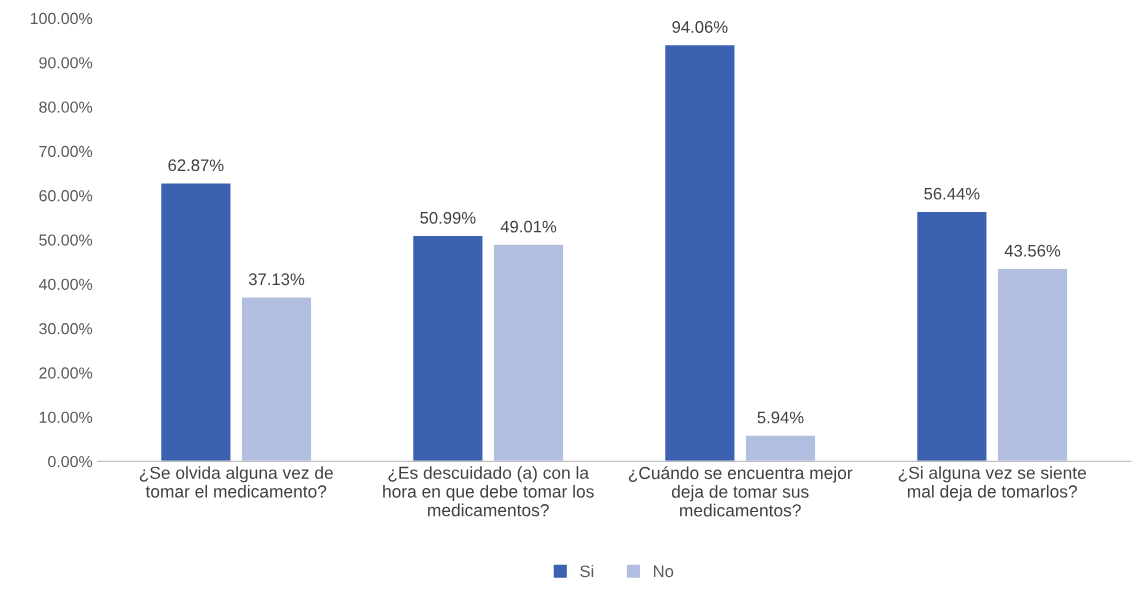 The width and height of the screenshot is (1148, 607). What do you see at coordinates (66, 63) in the screenshot?
I see `y-tick-label: 90.00%` at bounding box center [66, 63].